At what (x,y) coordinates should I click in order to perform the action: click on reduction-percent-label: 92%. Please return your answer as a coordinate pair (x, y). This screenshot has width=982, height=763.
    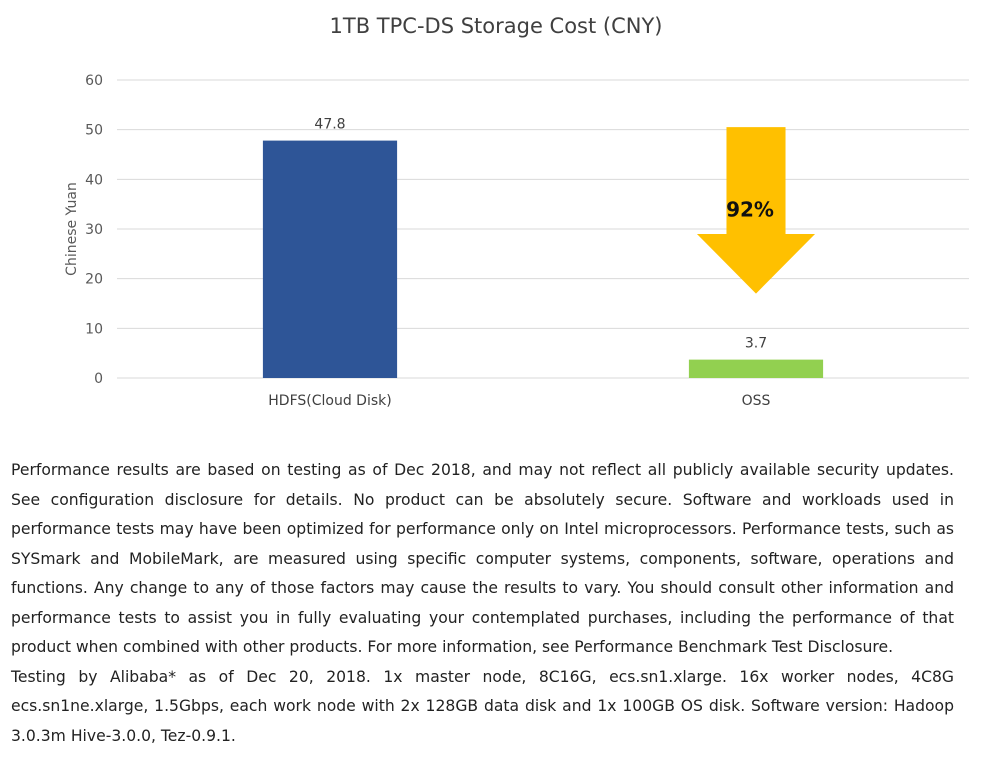
    Looking at the image, I should click on (750, 210).